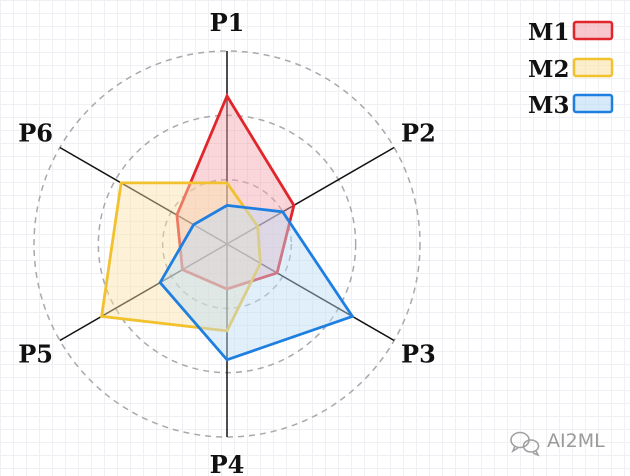 Image resolution: width=630 pixels, height=476 pixels. Describe the element at coordinates (593, 30) in the screenshot. I see `legend-swatch-m1` at that location.